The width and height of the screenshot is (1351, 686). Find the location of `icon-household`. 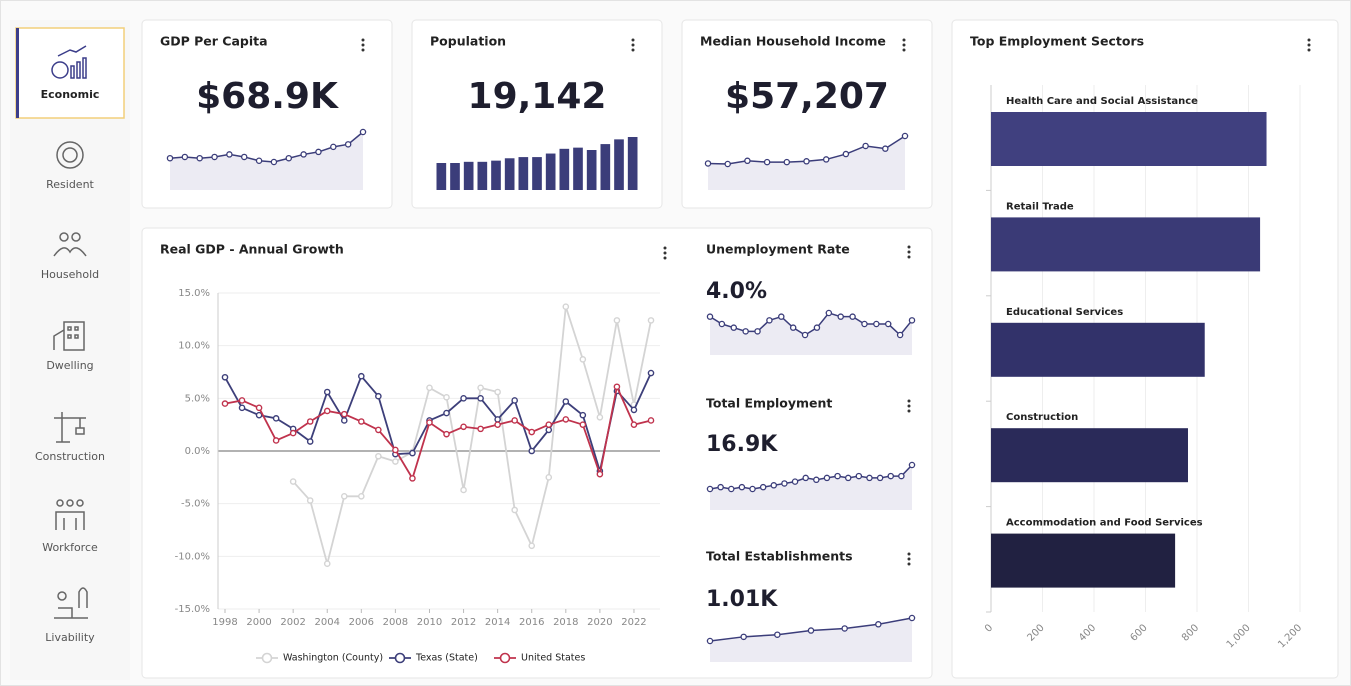

icon-household is located at coordinates (70, 244).